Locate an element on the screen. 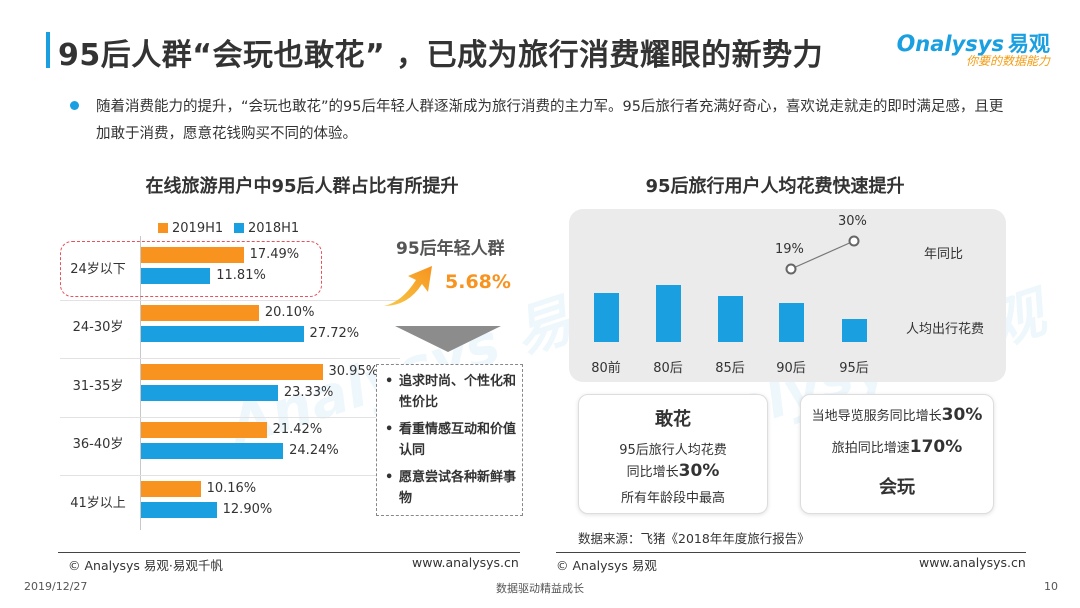  logo-o-icon: Ο is located at coordinates (906, 44).